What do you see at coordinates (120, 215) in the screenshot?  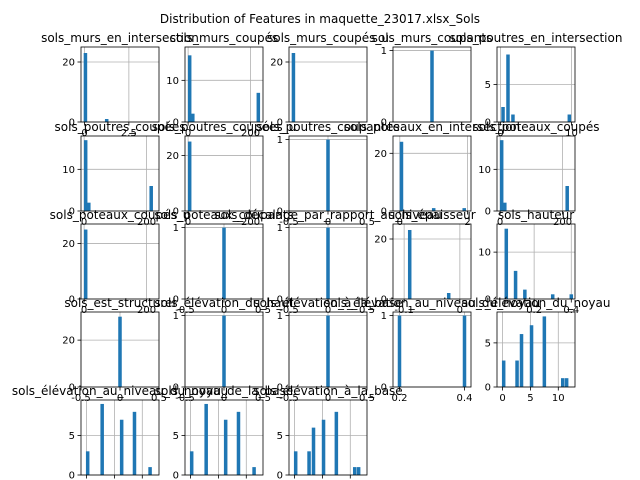 I see `subplot-title: sols_poteaux_coupés_u` at bounding box center [120, 215].